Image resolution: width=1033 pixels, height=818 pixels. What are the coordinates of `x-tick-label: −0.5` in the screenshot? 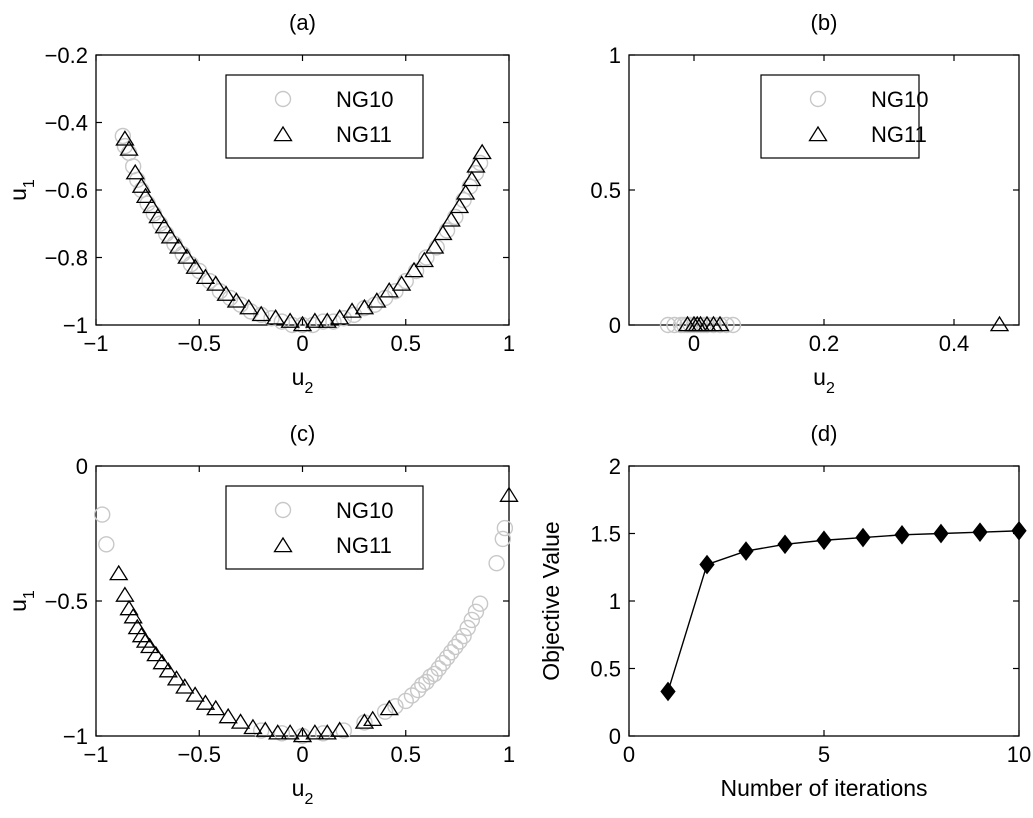 It's located at (199, 343).